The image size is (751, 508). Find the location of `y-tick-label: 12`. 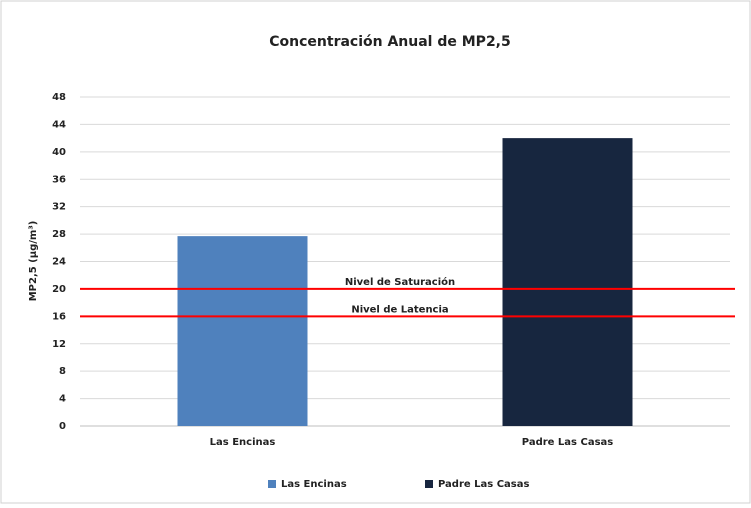

y-tick-label: 12 is located at coordinates (59, 344).